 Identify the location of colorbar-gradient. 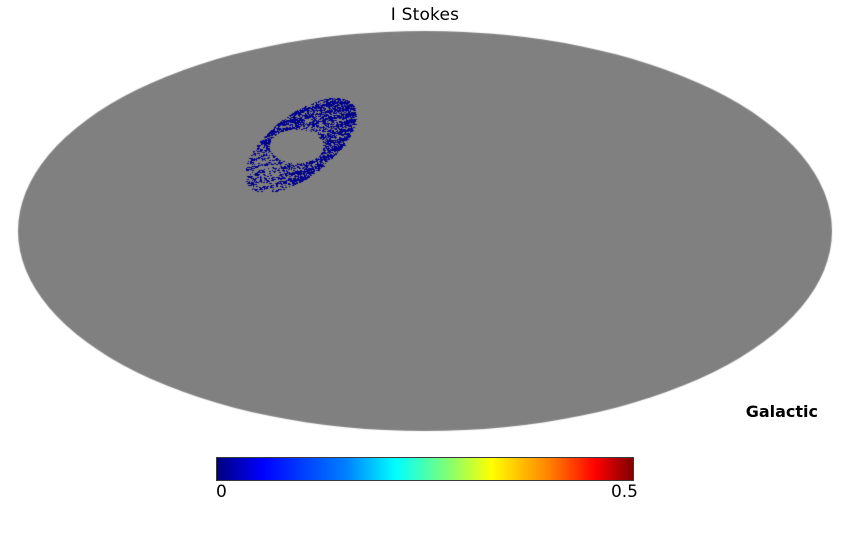
(425, 469).